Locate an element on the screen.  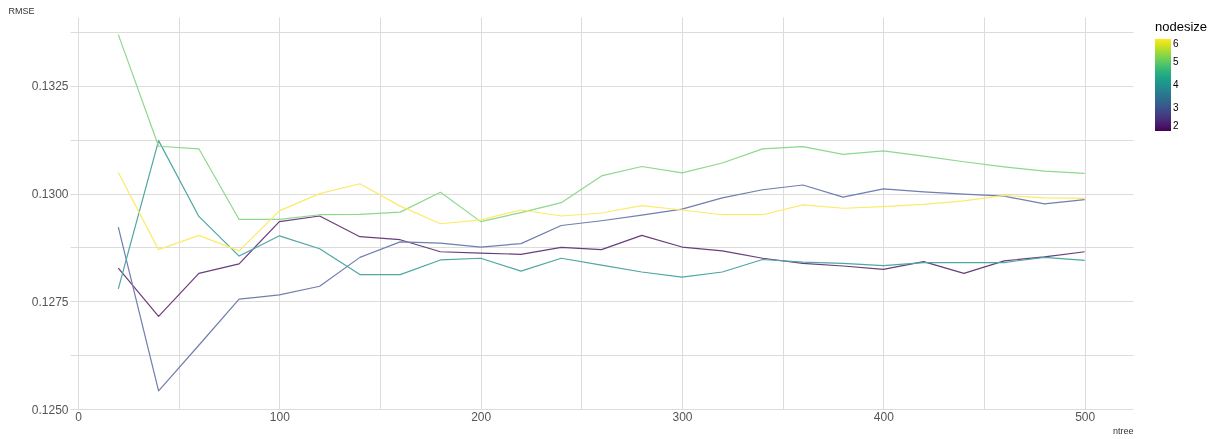
y-axis-title: RMSE is located at coordinates (21, 10).